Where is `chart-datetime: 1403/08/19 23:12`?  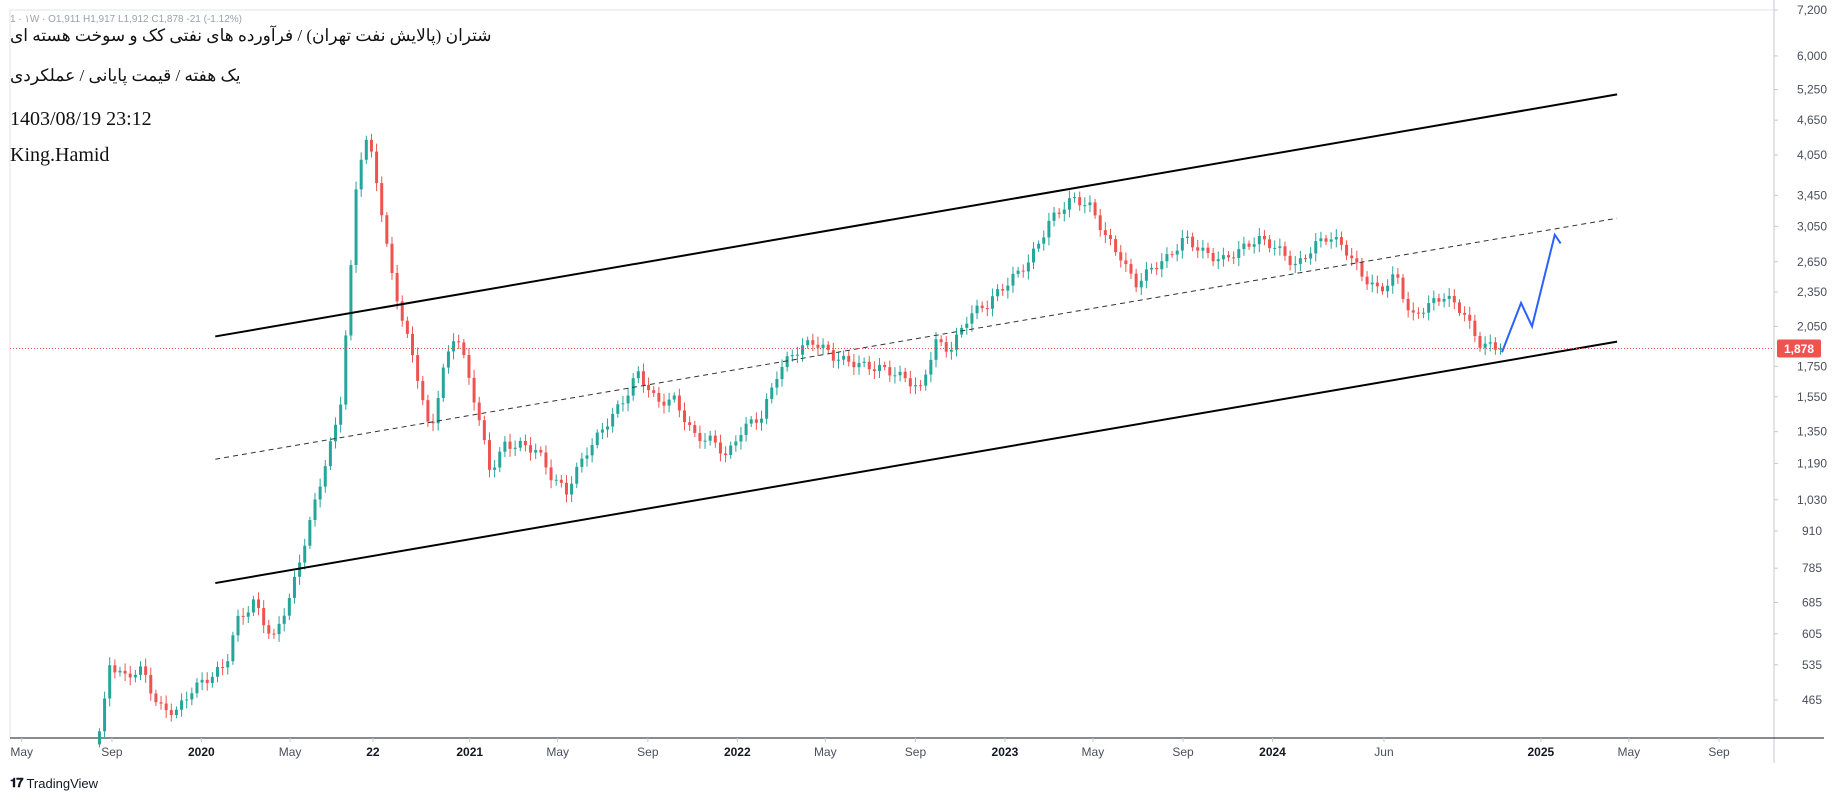 chart-datetime: 1403/08/19 23:12 is located at coordinates (81, 119).